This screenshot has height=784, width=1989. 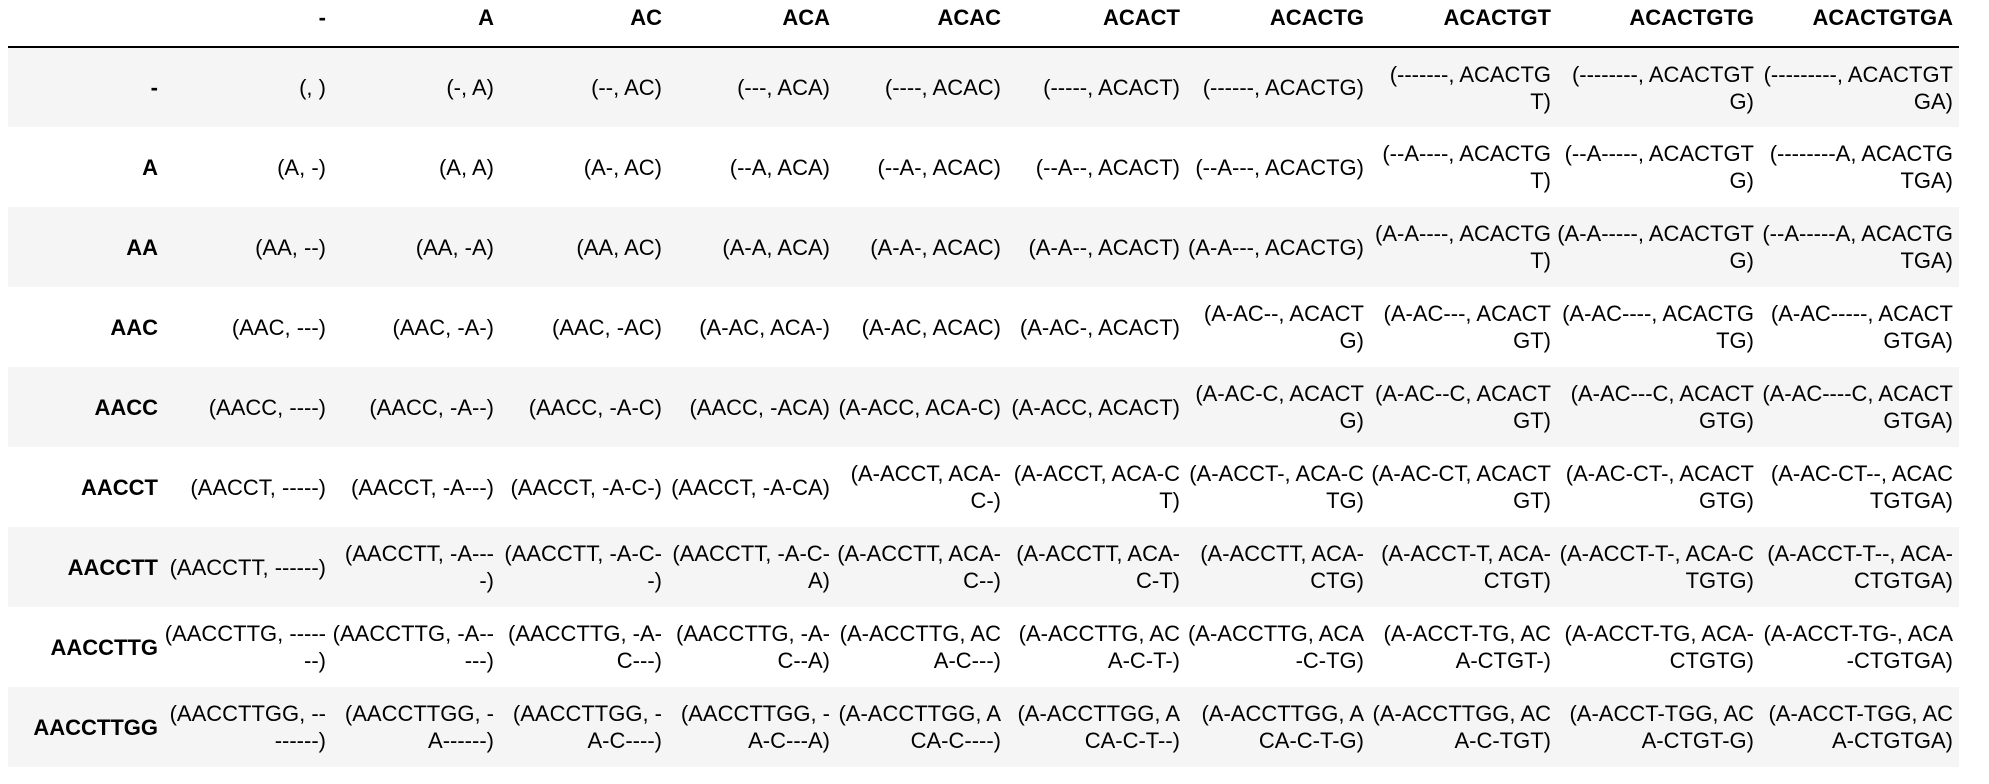 I want to click on table-cell: (--A-----A, ACACTGTGA), so click(x=1857, y=247).